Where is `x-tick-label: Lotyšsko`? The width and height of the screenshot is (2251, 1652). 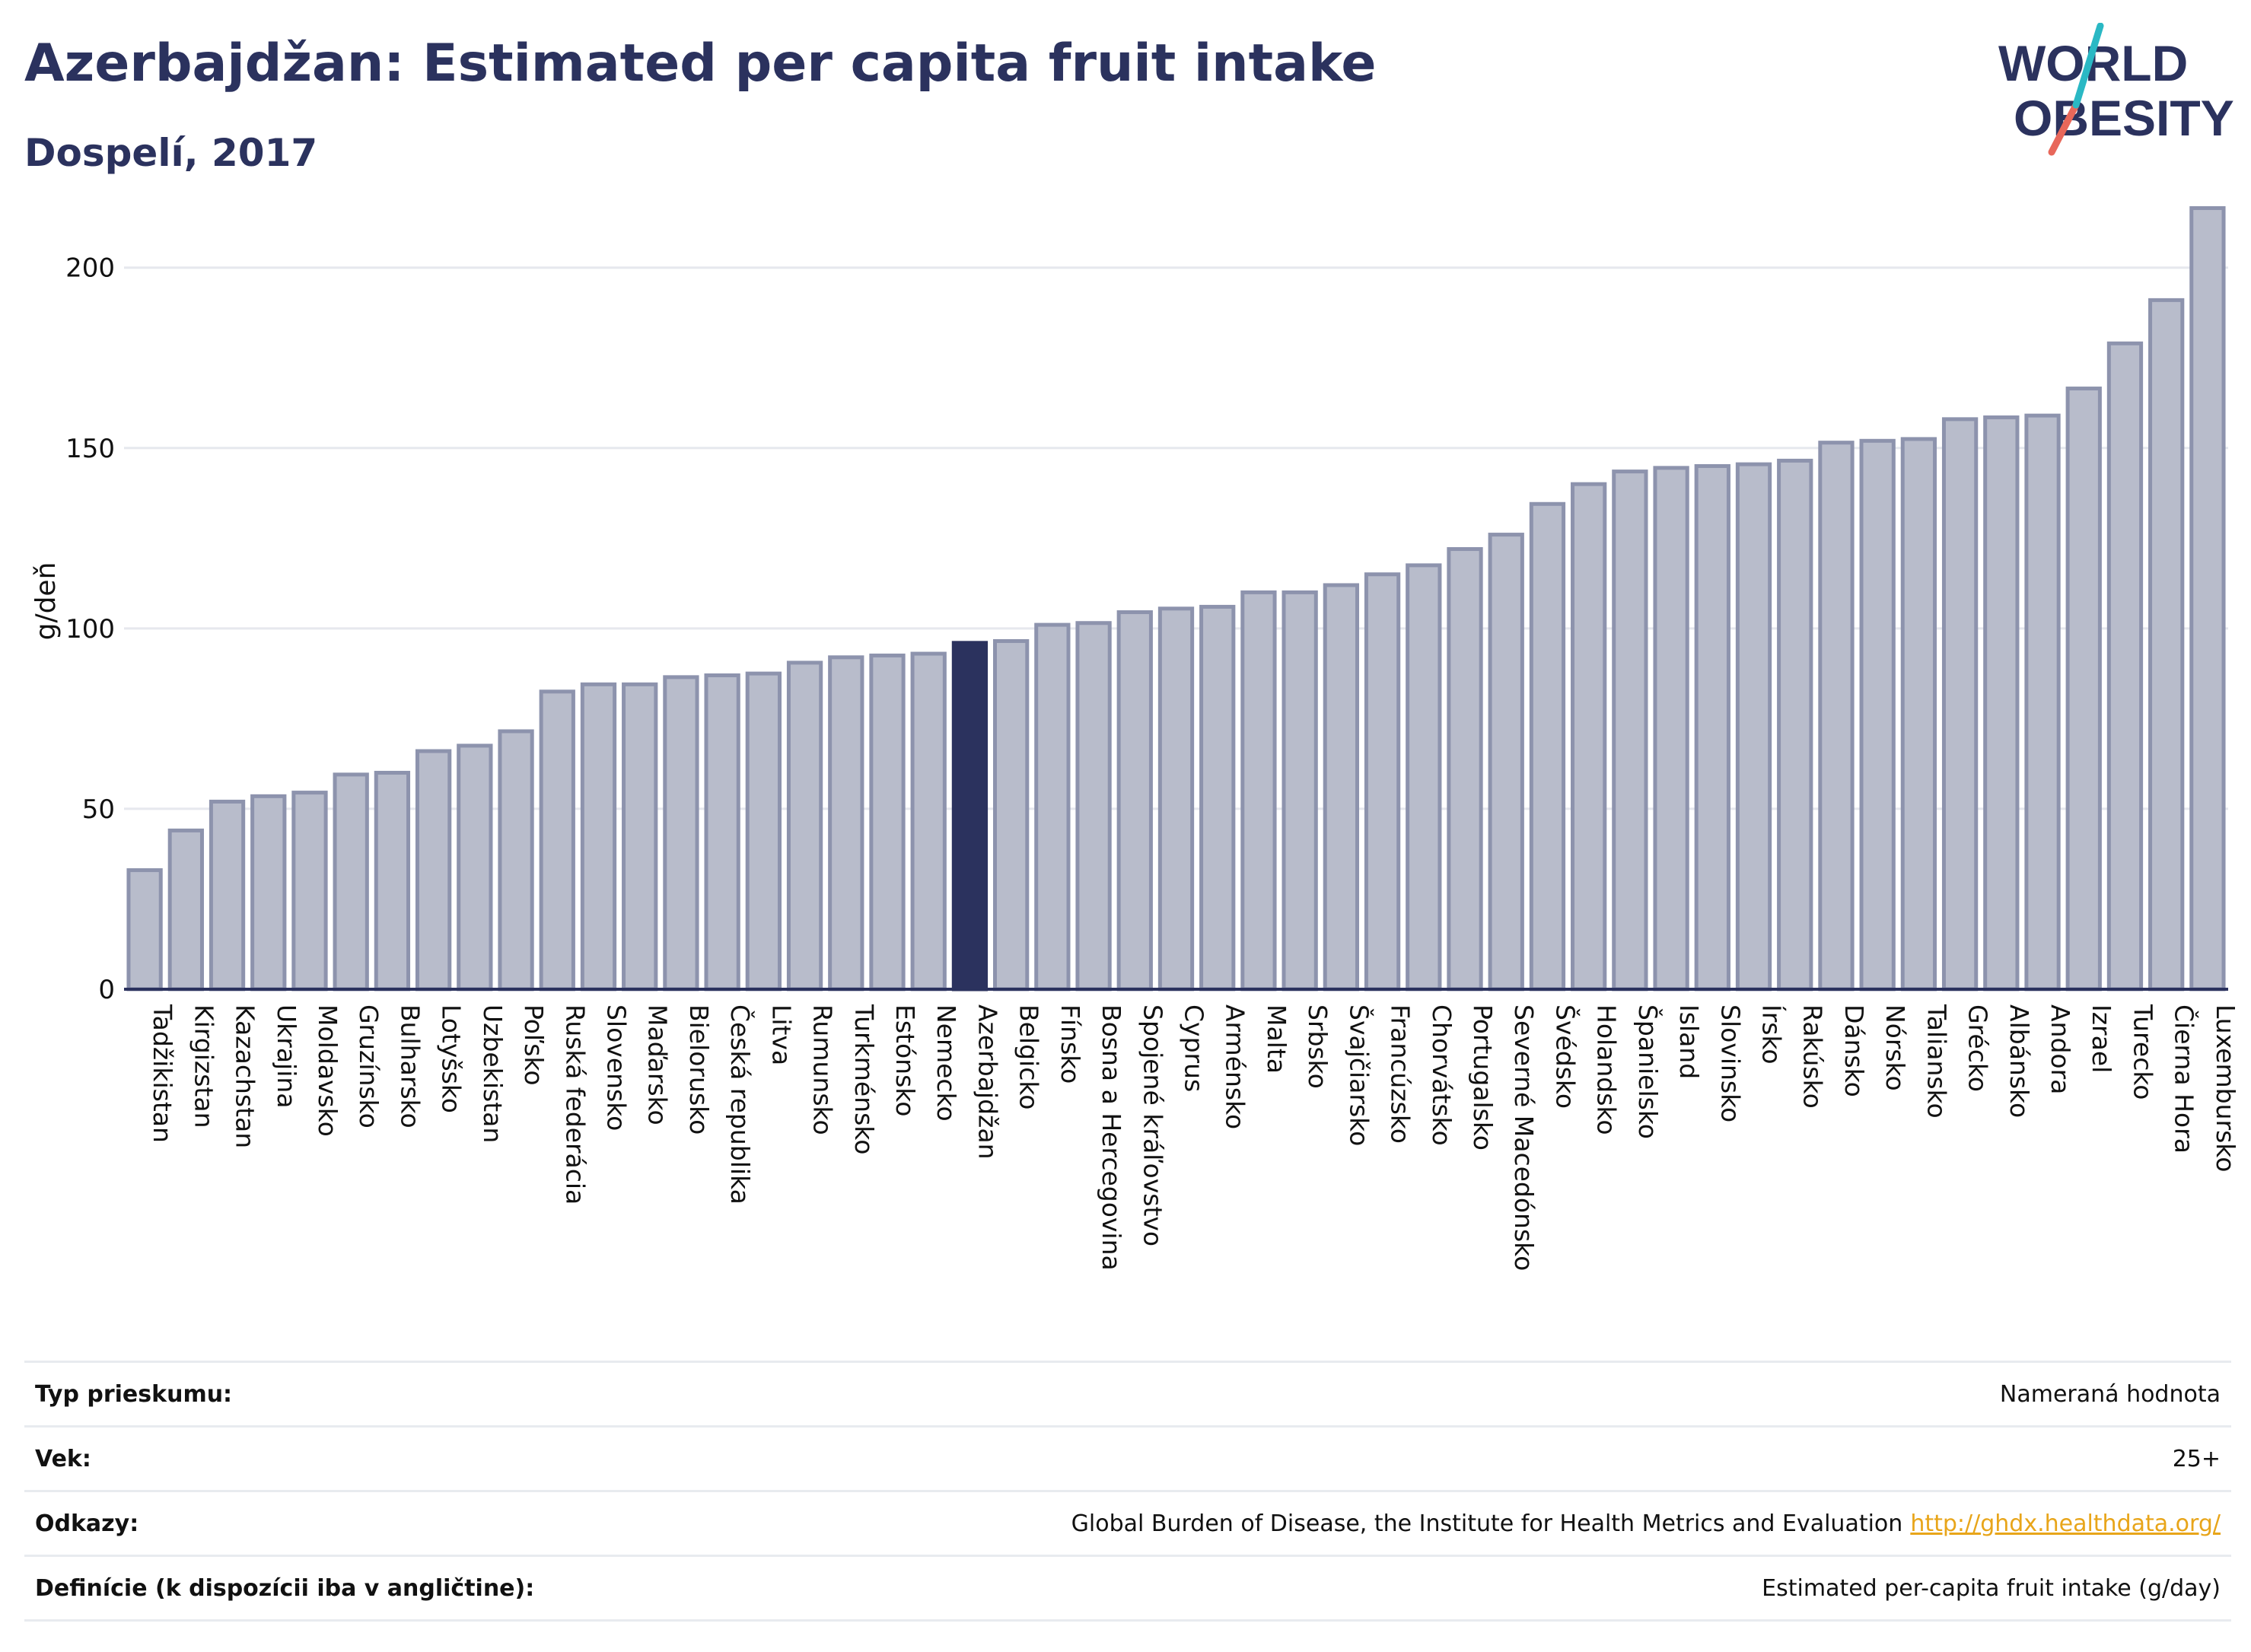
x-tick-label: Lotyšsko is located at coordinates (451, 1058).